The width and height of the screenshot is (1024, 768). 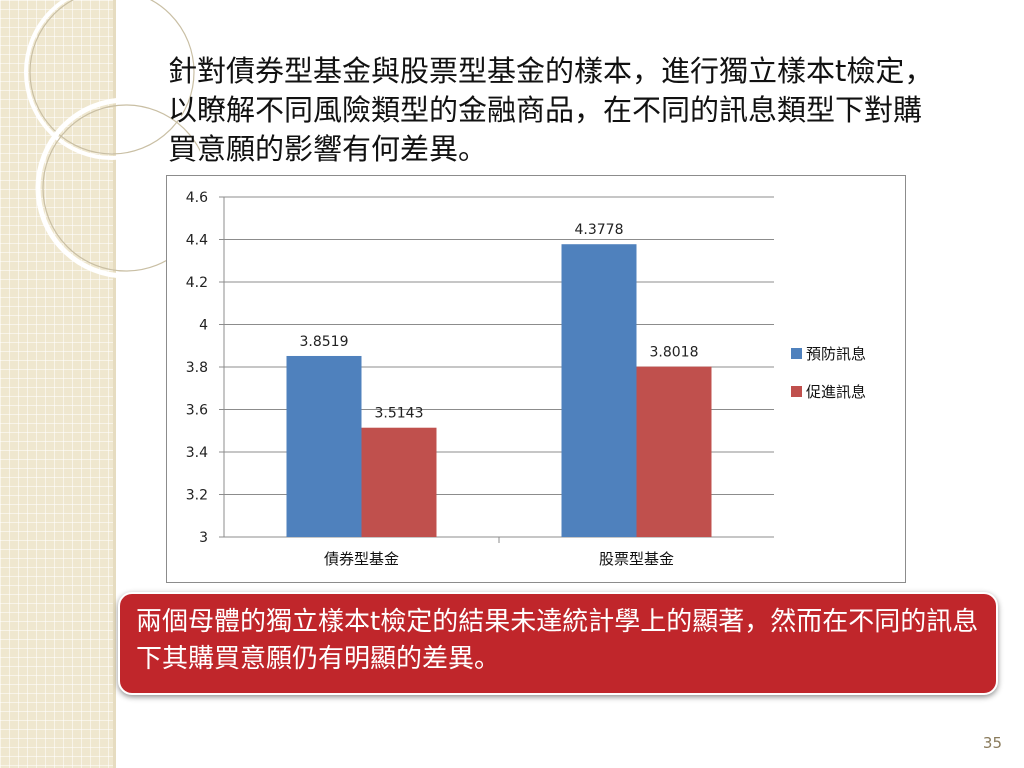 I want to click on bar-value-label: 3.8018, so click(x=674, y=353).